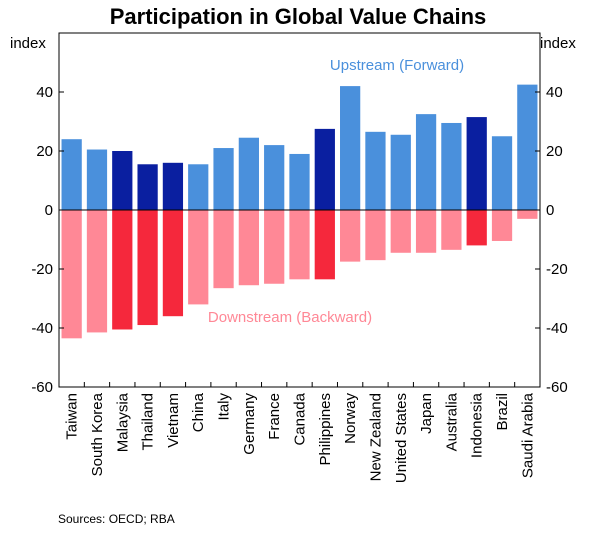  What do you see at coordinates (558, 43) in the screenshot?
I see `y-axis-unit-right: index` at bounding box center [558, 43].